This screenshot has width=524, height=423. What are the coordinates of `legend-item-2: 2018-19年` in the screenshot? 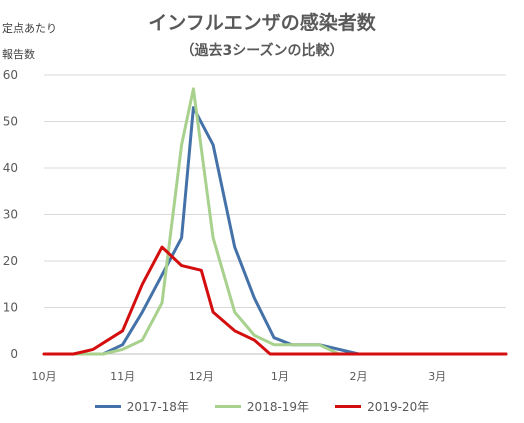 It's located at (262, 406).